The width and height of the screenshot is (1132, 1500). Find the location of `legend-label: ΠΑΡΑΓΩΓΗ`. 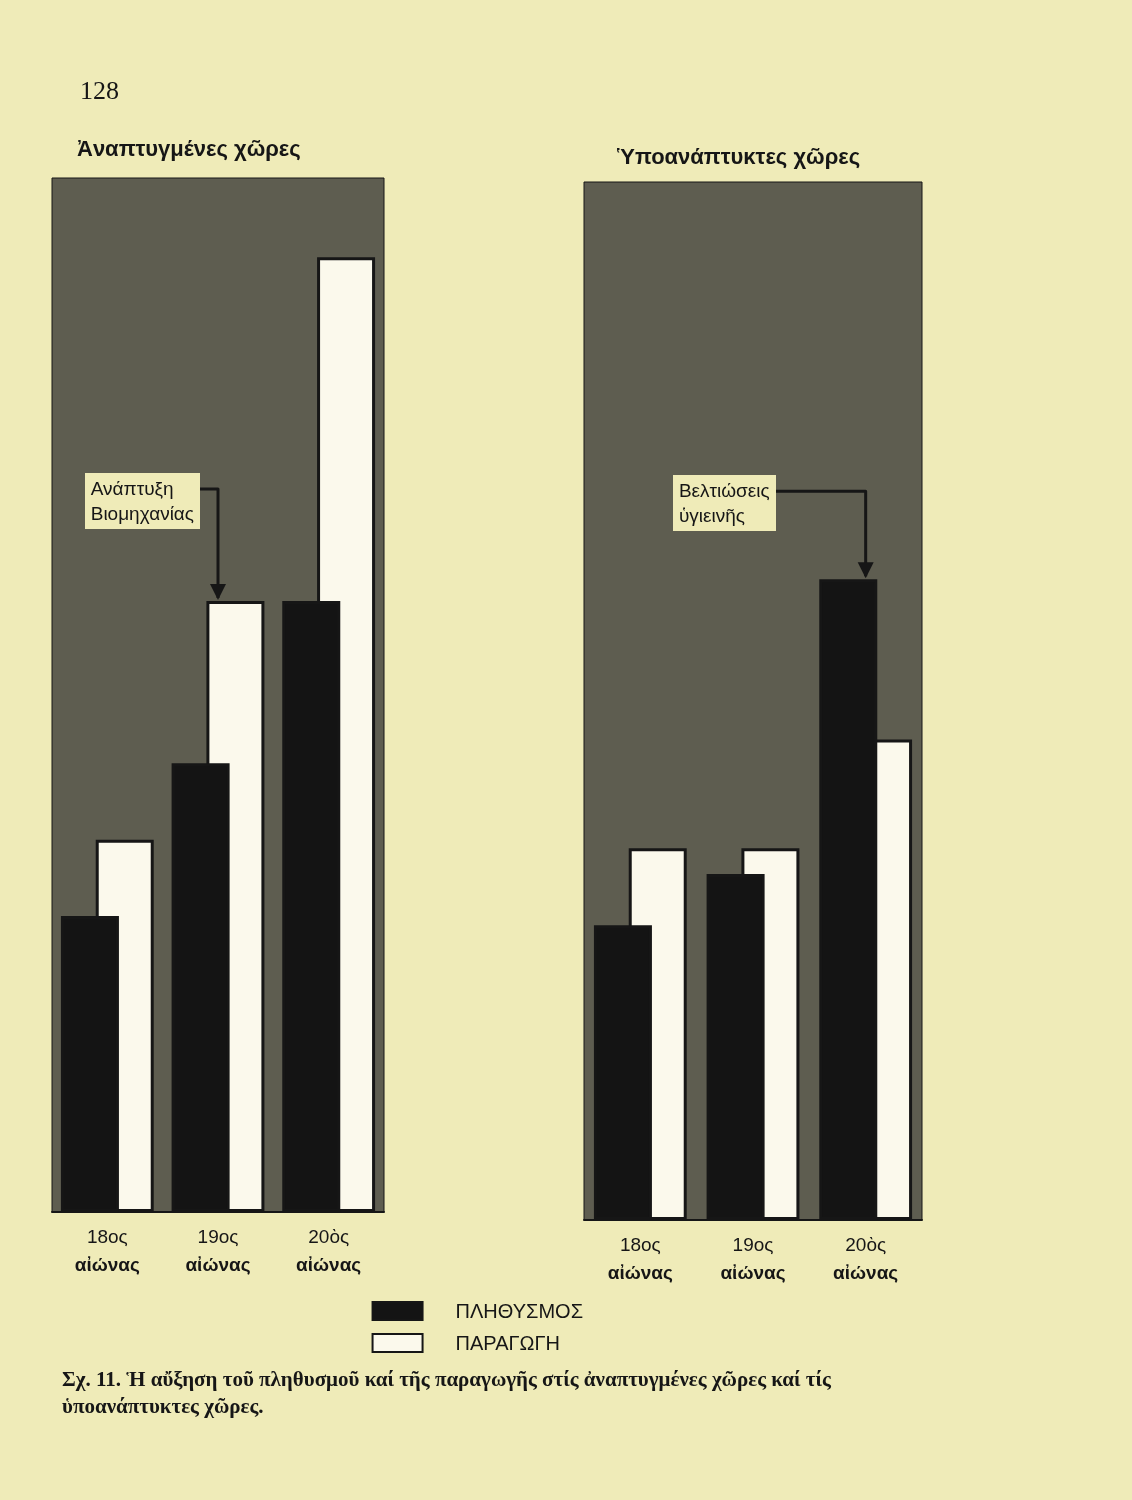

legend-label: ΠΑΡΑΓΩΓΗ is located at coordinates (507, 1343).